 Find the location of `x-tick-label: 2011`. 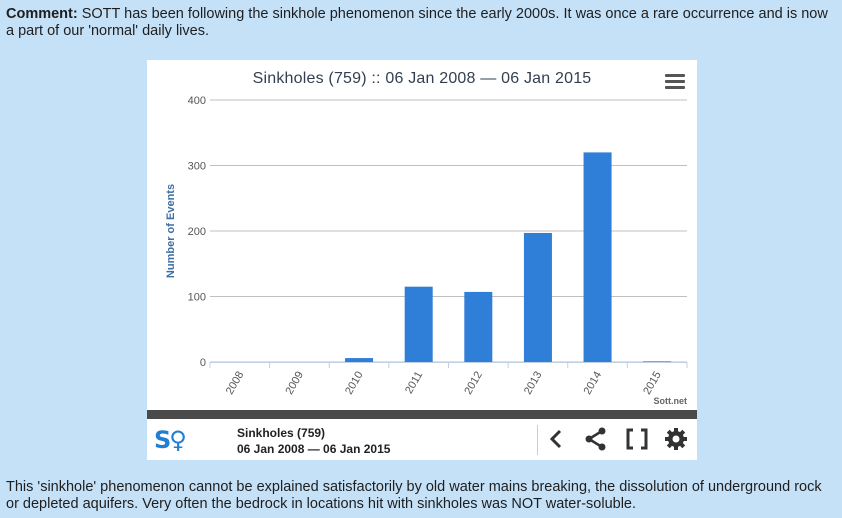

x-tick-label: 2011 is located at coordinates (414, 383).